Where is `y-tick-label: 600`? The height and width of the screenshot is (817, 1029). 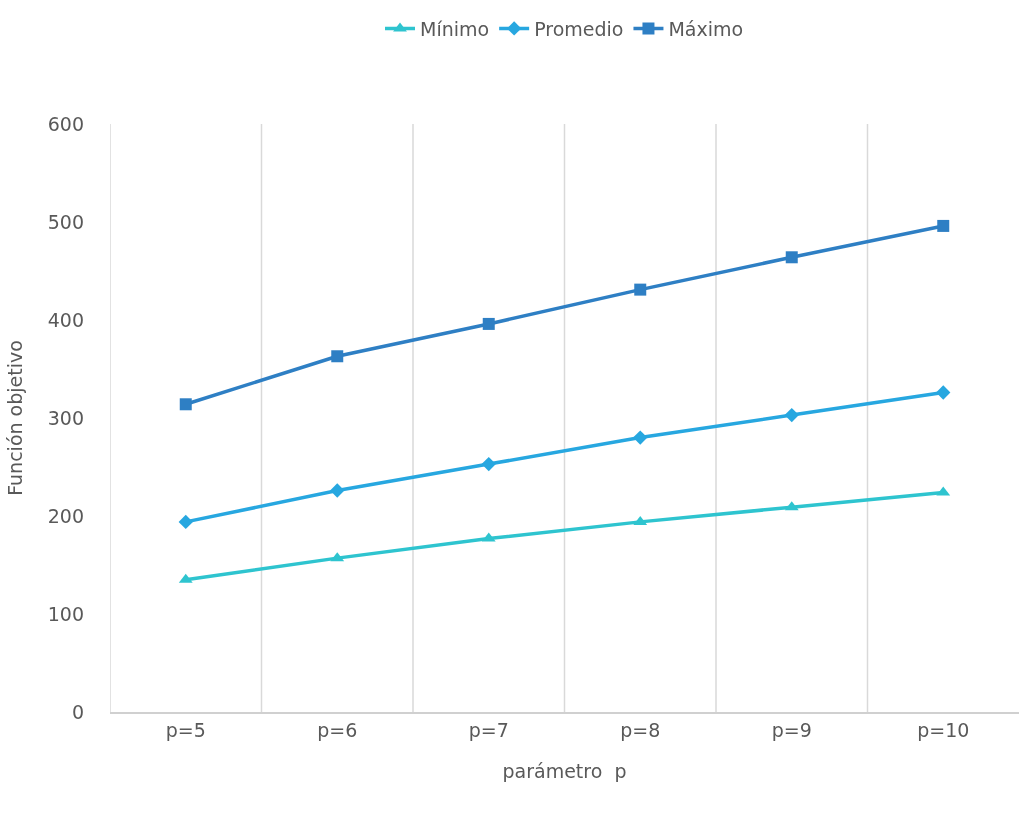 y-tick-label: 600 is located at coordinates (65, 123).